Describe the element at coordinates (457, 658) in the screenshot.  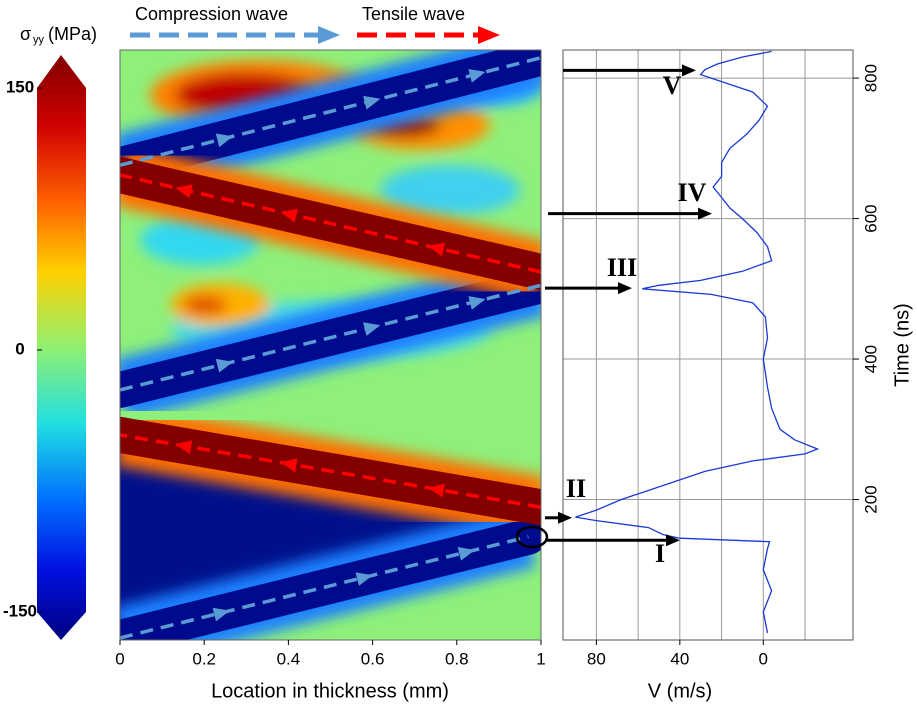
I see `x-tick-label: 0.8` at that location.